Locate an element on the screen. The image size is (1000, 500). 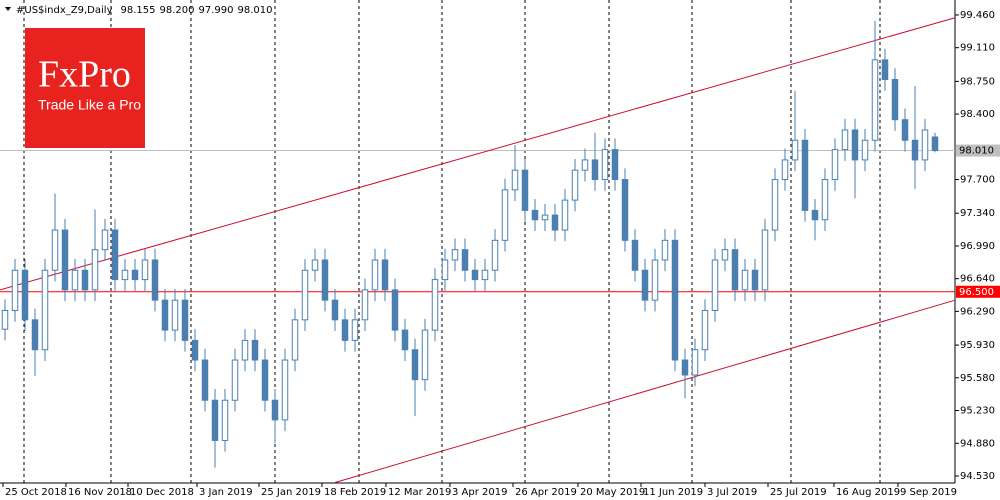
y-tick-label: 96.990 is located at coordinates (977, 246).